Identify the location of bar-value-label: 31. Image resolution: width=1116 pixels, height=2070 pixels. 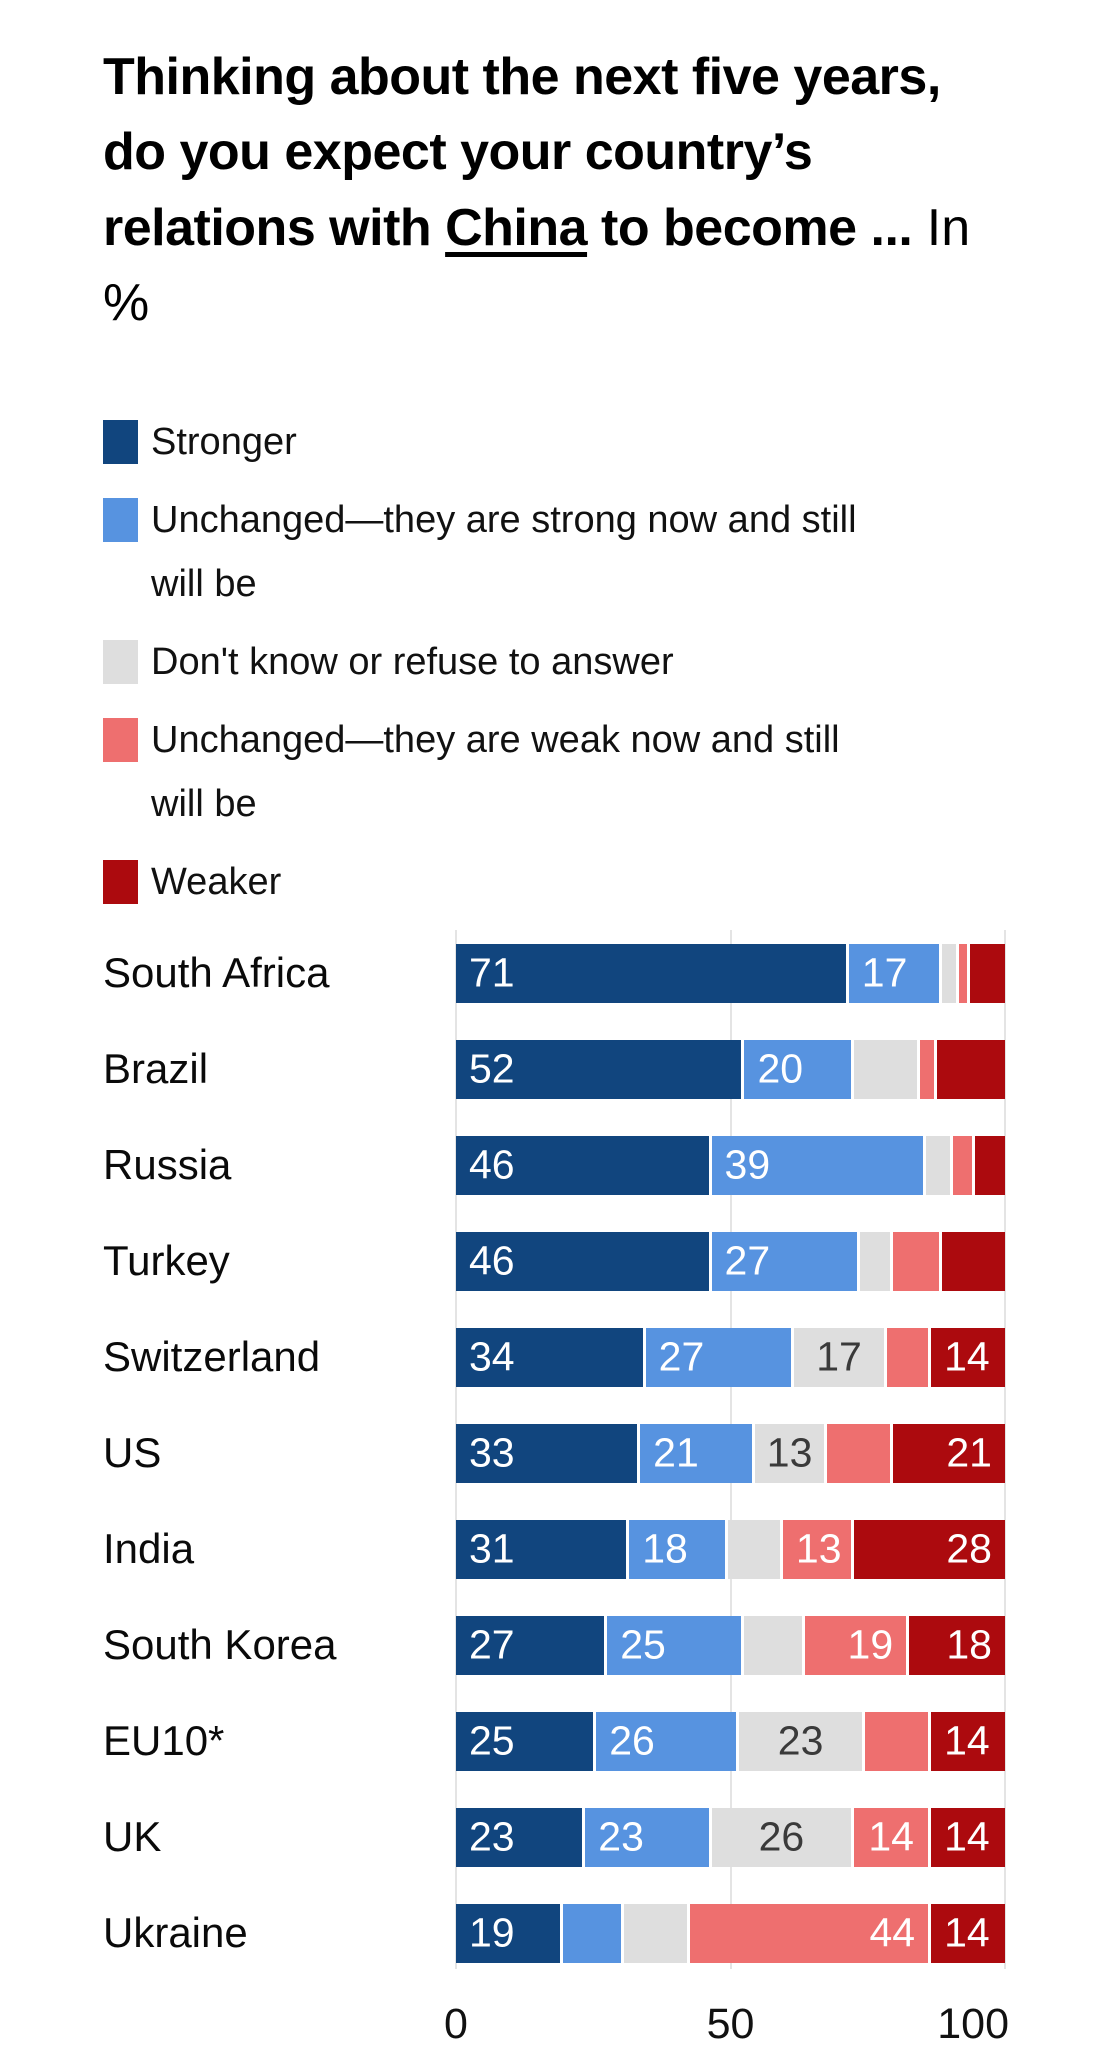
(492, 1548).